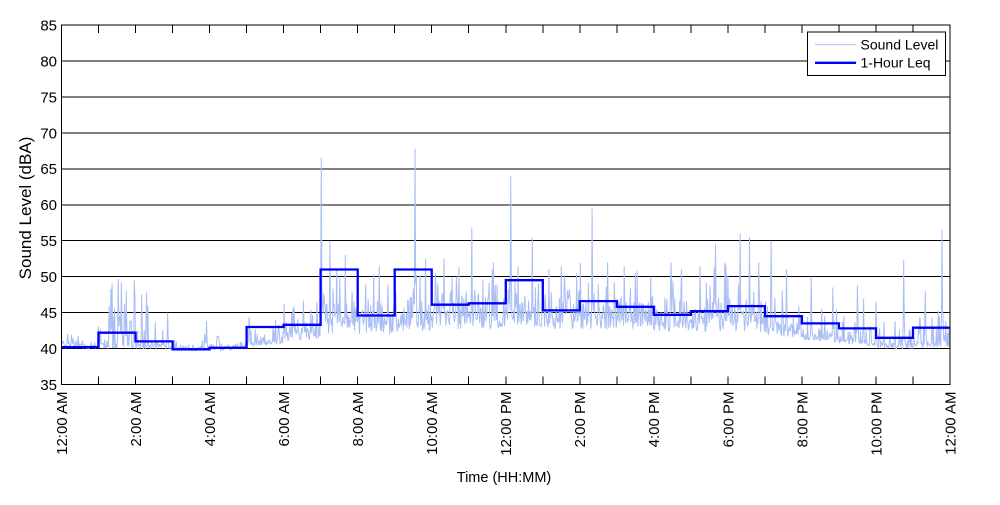 This screenshot has height=505, width=1000. Describe the element at coordinates (48, 277) in the screenshot. I see `svg-text: 50` at that location.